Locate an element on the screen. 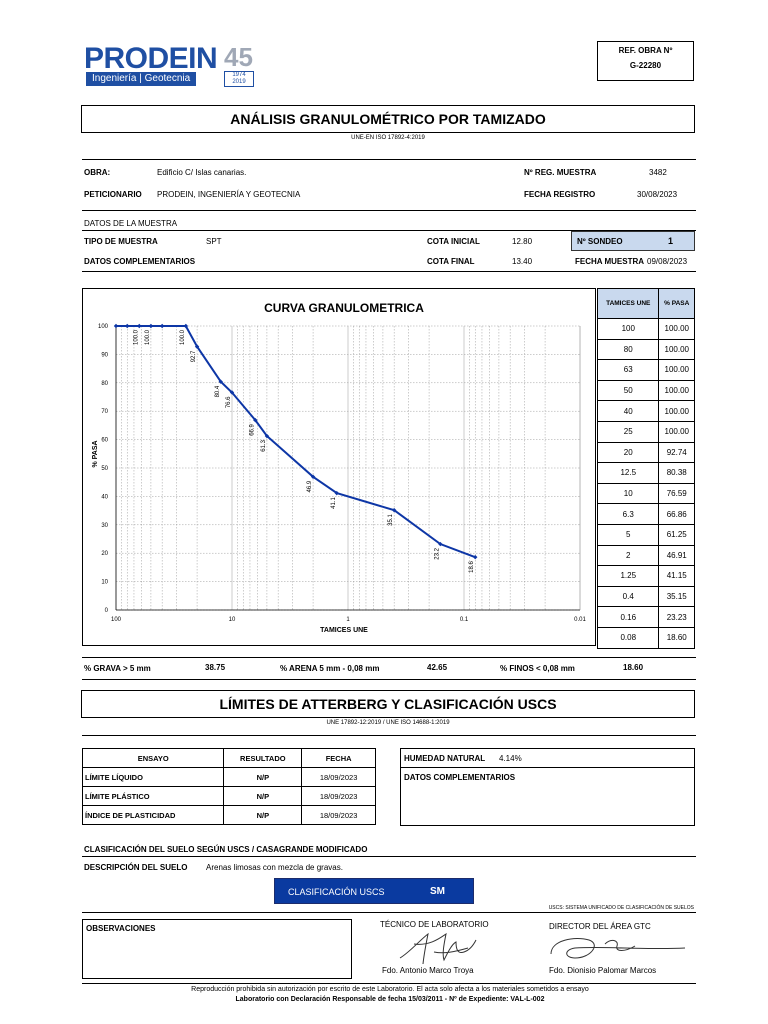 The width and height of the screenshot is (768, 1024). table-row: 0.16 23.23 is located at coordinates (645, 617).